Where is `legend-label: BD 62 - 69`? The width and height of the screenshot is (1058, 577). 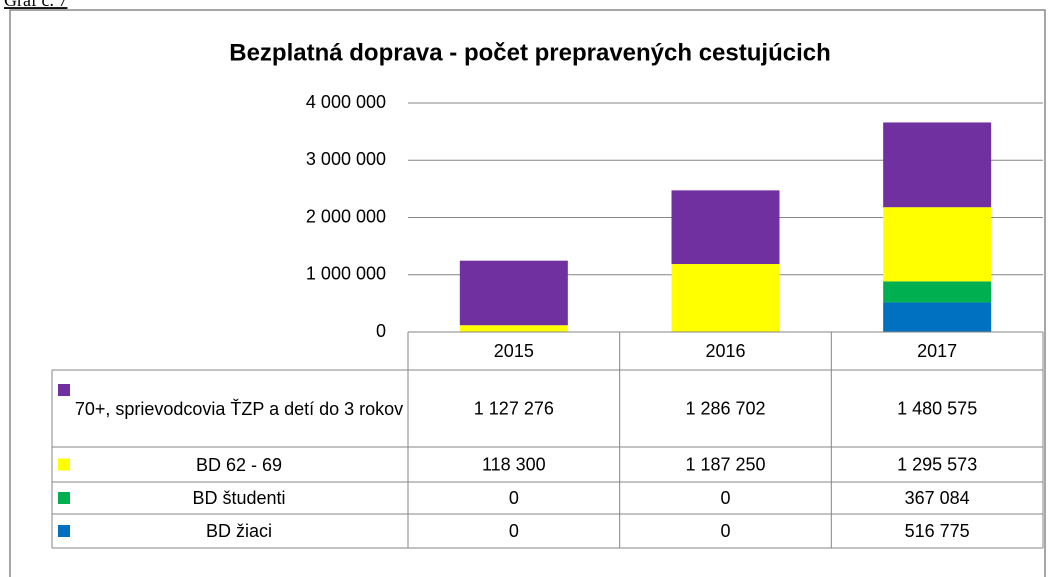 legend-label: BD 62 - 69 is located at coordinates (239, 464).